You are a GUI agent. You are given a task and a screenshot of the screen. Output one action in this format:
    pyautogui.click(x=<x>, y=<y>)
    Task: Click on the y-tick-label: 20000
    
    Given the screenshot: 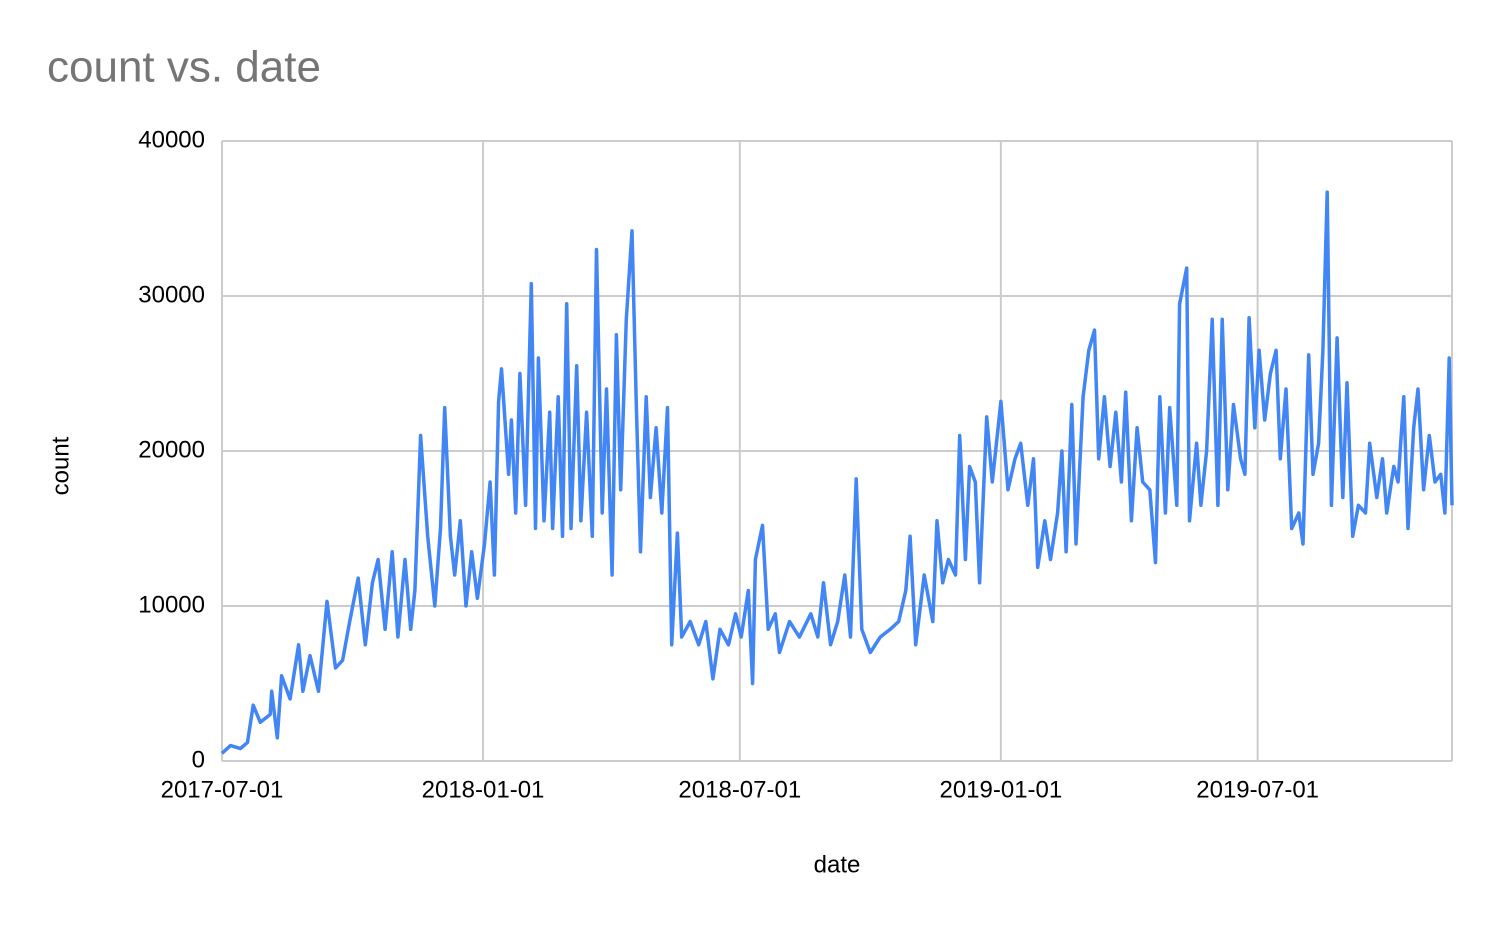 What is the action you would take?
    pyautogui.click(x=171, y=449)
    